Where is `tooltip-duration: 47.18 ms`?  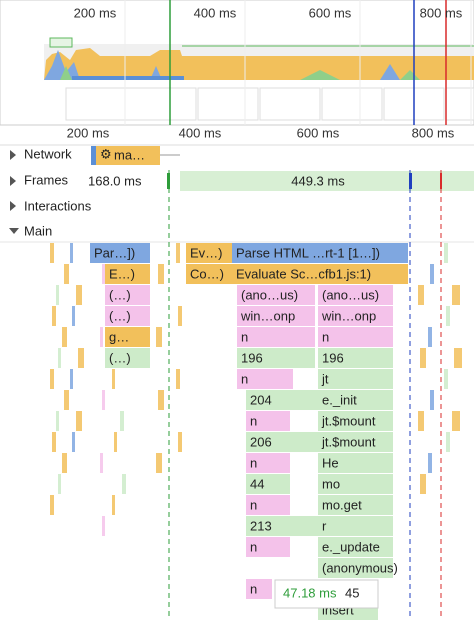 tooltip-duration: 47.18 ms is located at coordinates (310, 592).